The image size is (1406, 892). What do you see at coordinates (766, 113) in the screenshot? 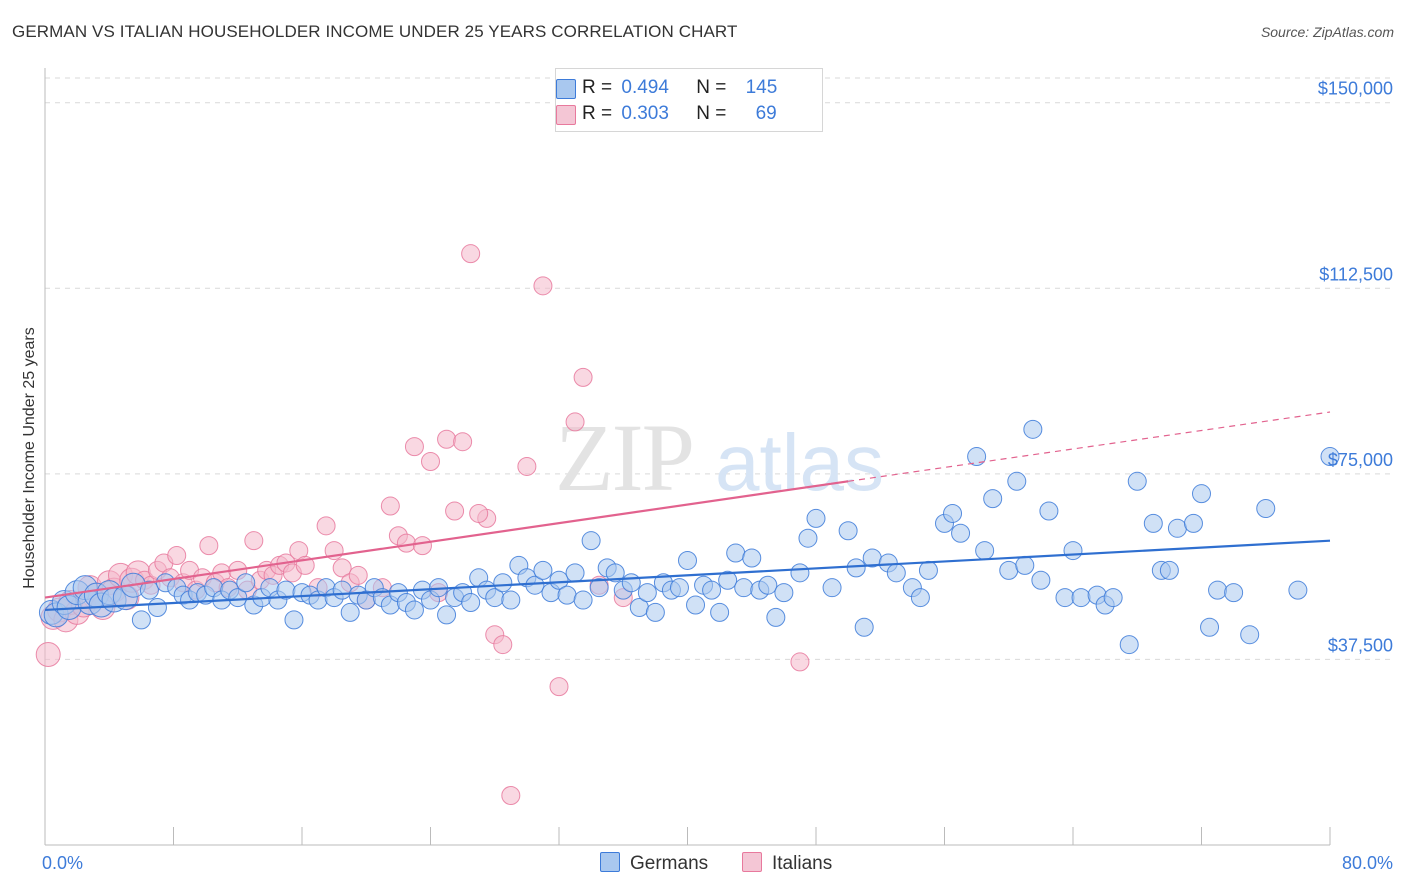
I see `legend-n-value: 69` at bounding box center [766, 113].